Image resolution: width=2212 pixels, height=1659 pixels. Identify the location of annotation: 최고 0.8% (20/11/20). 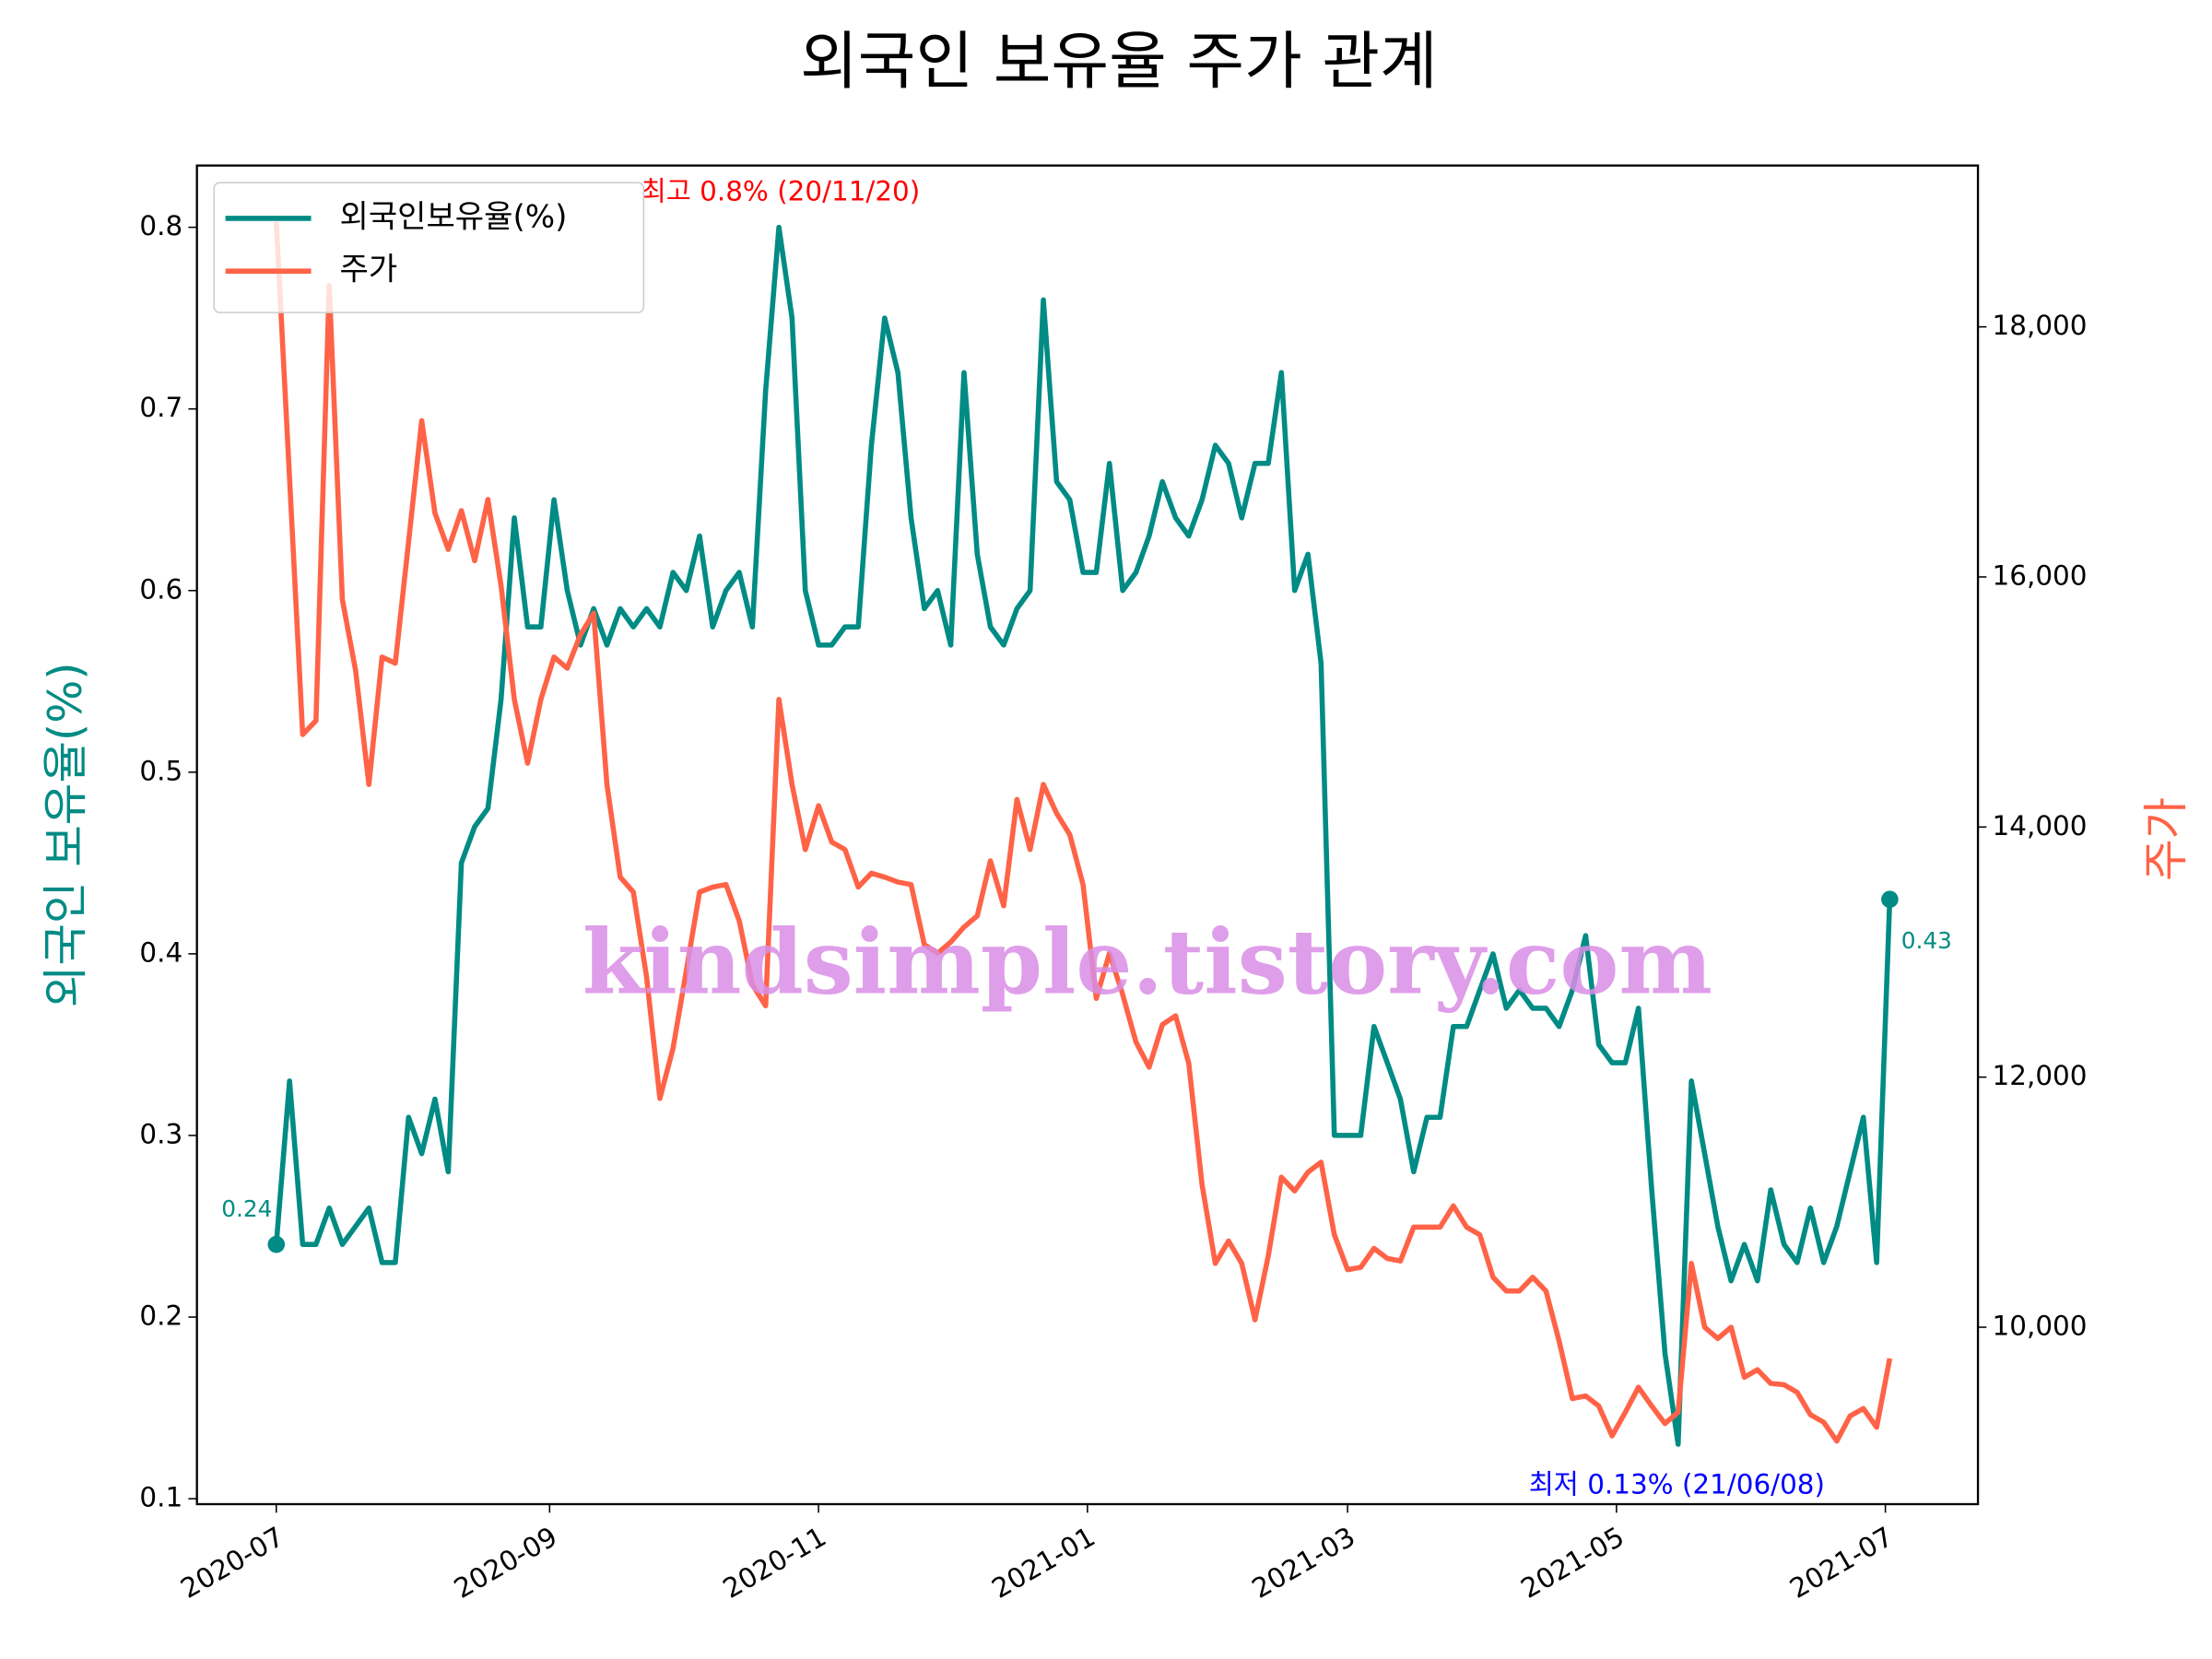
(781, 191).